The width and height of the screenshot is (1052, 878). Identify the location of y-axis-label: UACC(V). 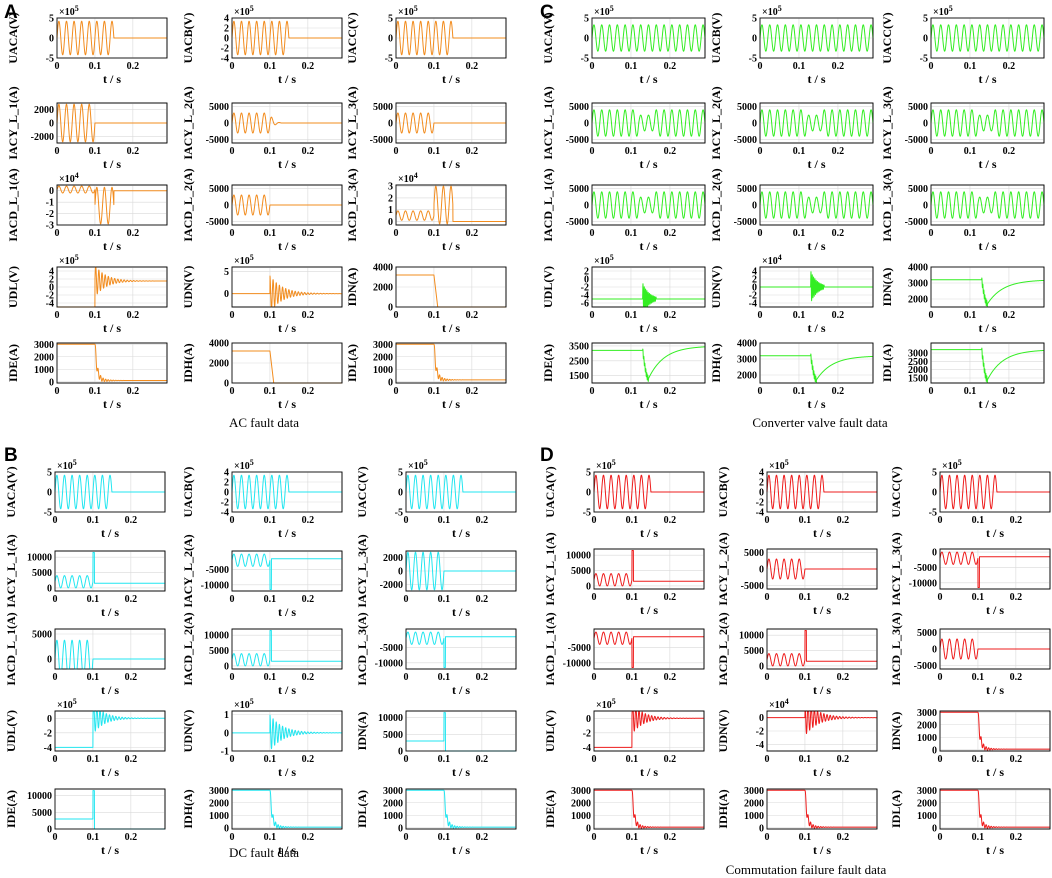
(887, 37).